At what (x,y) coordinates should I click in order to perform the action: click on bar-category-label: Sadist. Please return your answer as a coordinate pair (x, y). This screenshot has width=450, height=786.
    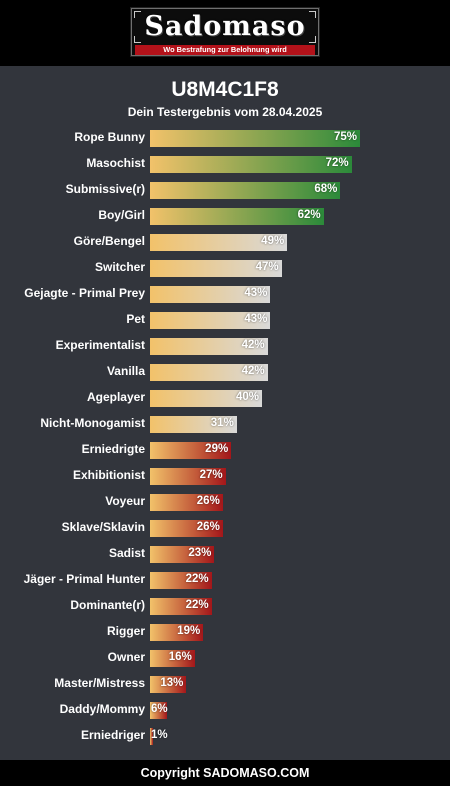
    Looking at the image, I should click on (126, 553).